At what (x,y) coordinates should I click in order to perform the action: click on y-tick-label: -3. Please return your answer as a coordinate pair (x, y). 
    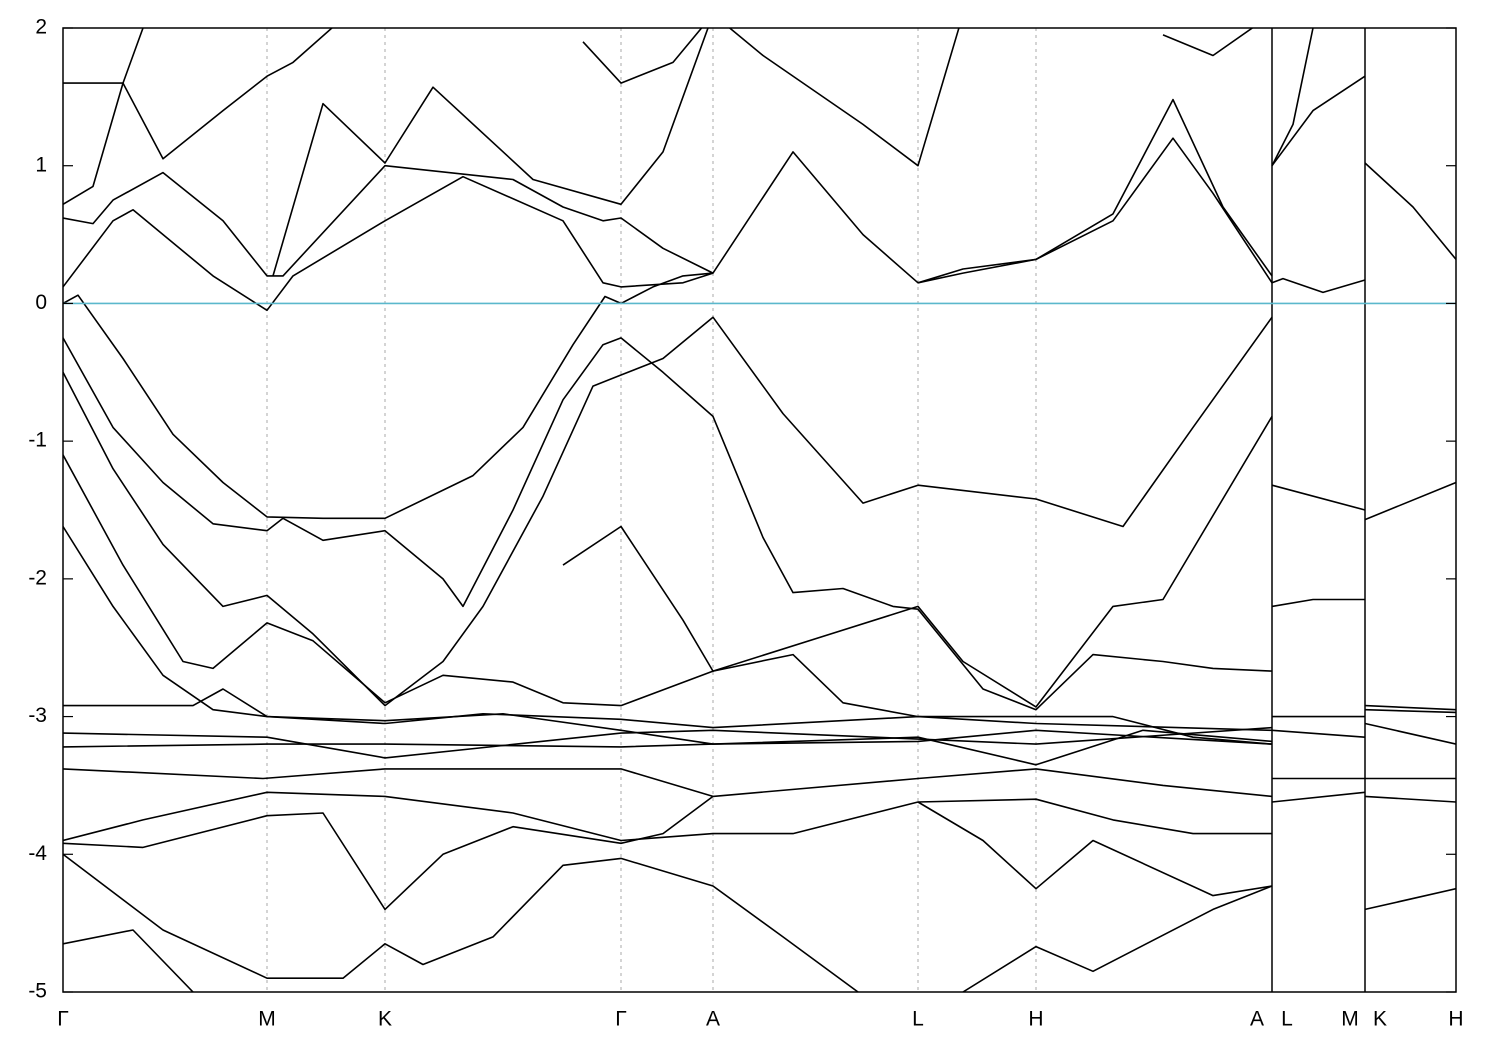
    Looking at the image, I should click on (37, 715).